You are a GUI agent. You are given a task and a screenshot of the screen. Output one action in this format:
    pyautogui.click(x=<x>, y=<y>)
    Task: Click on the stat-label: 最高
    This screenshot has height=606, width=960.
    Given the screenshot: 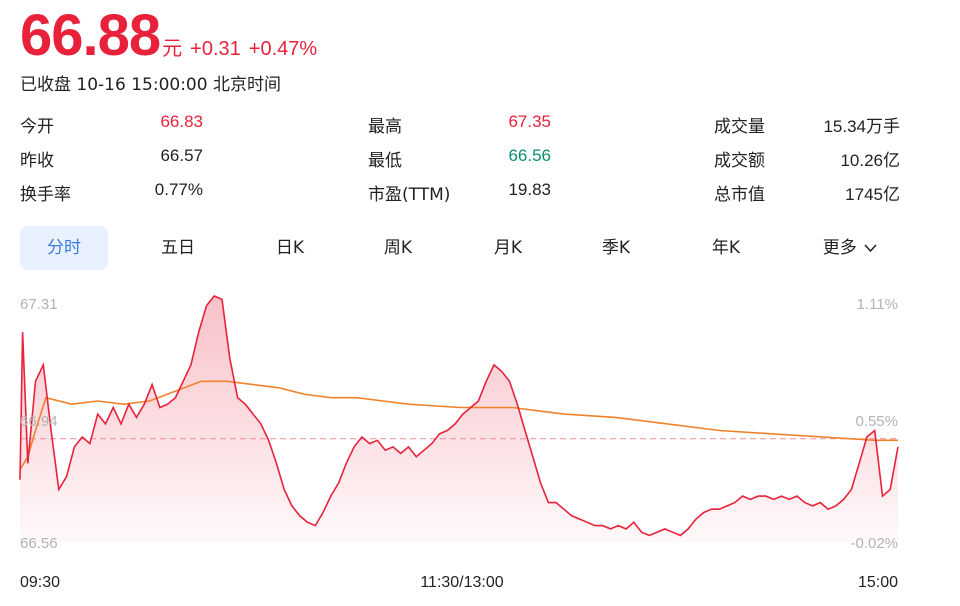 What is the action you would take?
    pyautogui.click(x=385, y=127)
    